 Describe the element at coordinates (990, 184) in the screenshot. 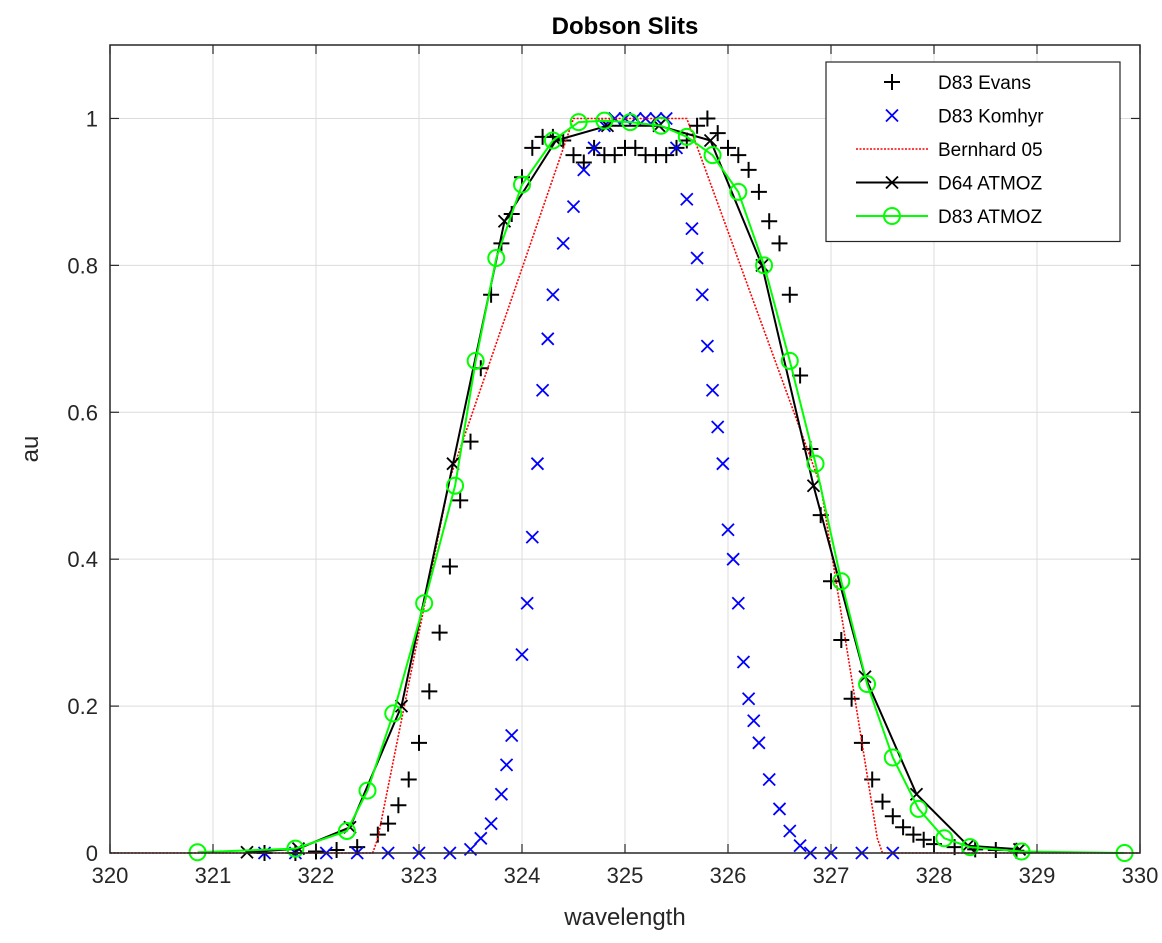

I see `legend-label: D64 ATMOZ` at that location.